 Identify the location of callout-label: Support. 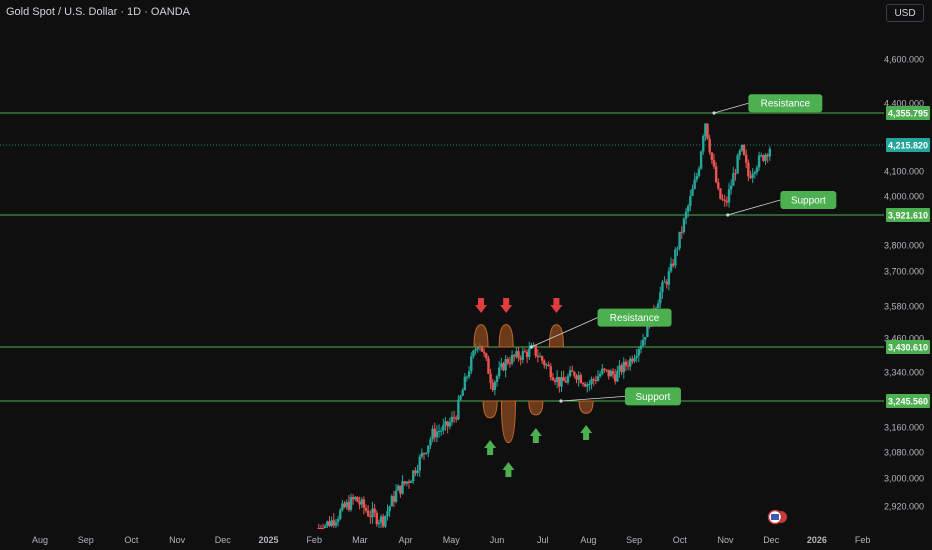
(652, 397).